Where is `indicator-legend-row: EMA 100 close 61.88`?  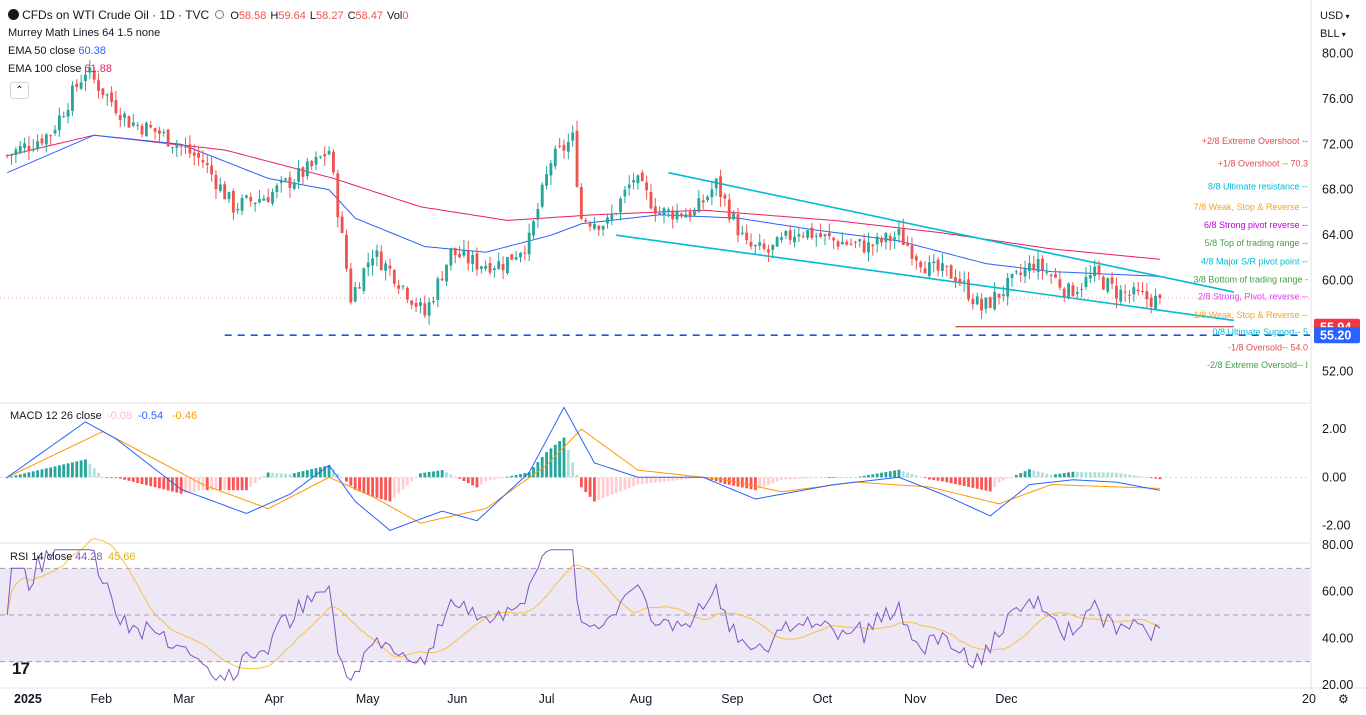 indicator-legend-row: EMA 100 close 61.88 is located at coordinates (60, 69).